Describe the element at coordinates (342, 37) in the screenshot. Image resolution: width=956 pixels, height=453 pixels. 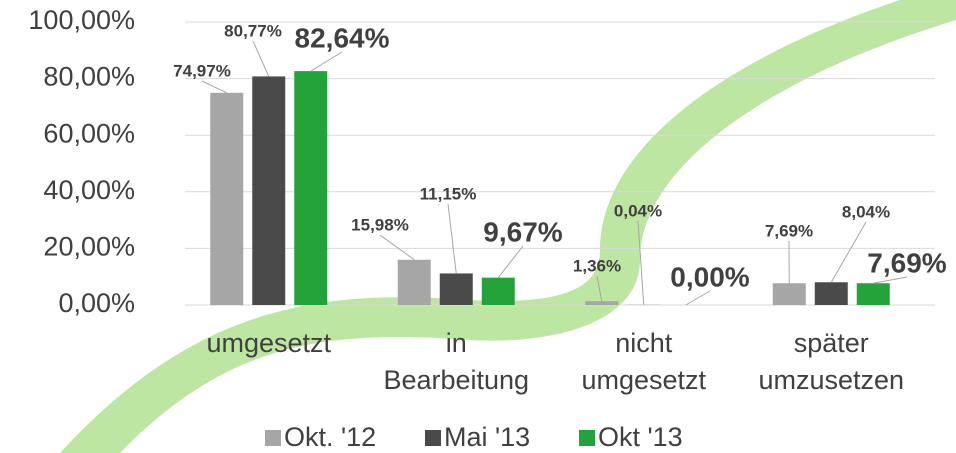
I see `value-label: 82,64%` at that location.